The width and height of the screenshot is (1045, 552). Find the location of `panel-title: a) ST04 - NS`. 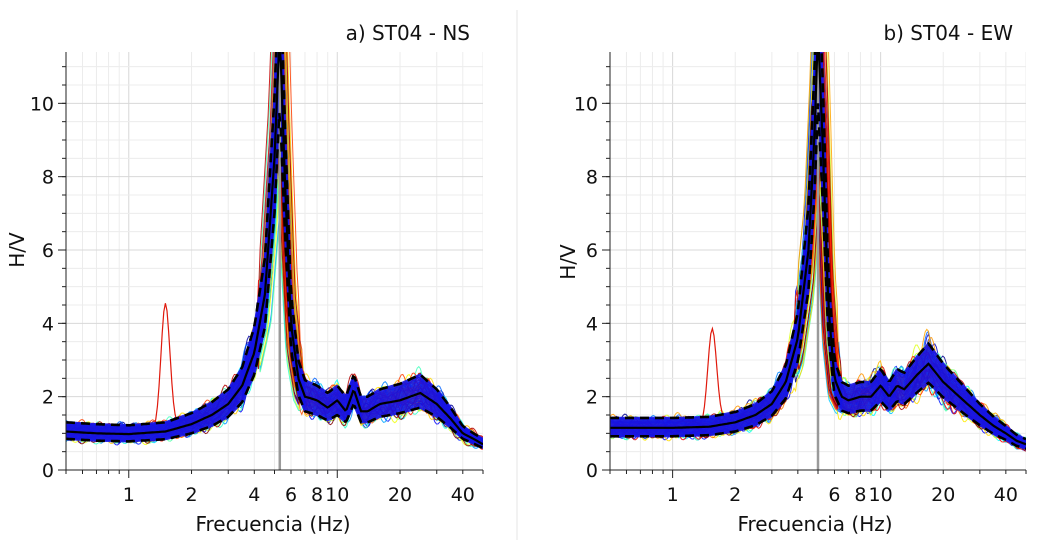

panel-title: a) ST04 - NS is located at coordinates (408, 33).